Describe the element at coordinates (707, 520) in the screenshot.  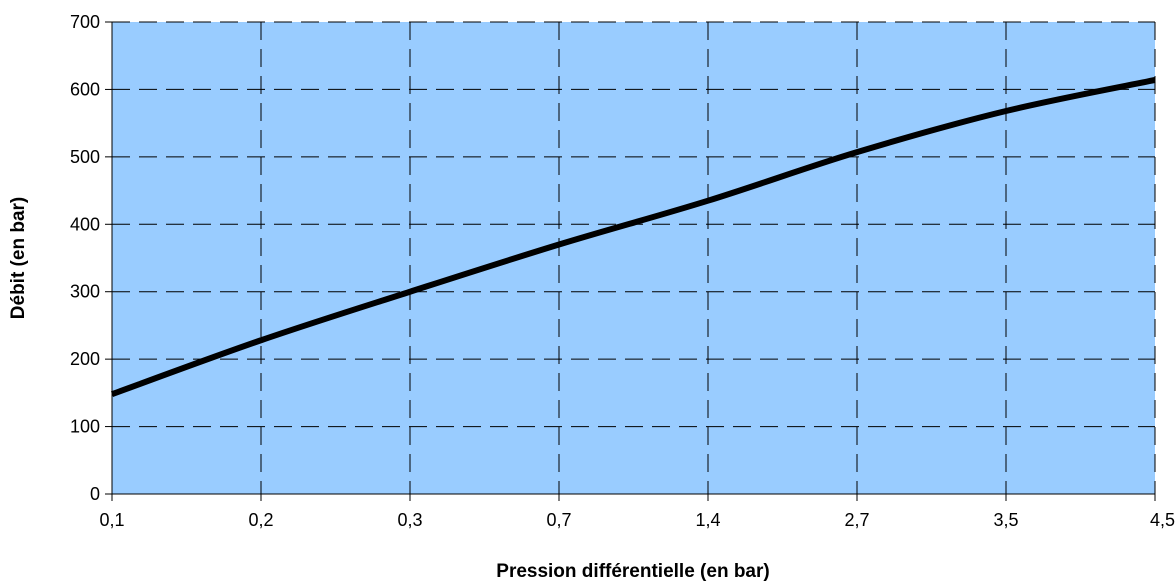
I see `x-tick-label: 1,4` at that location.